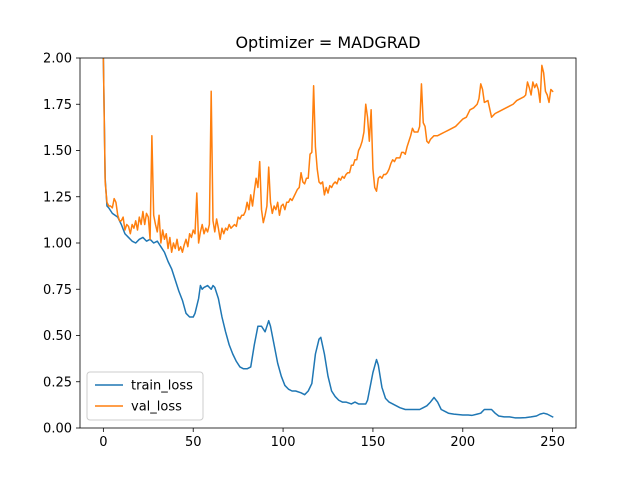  I want to click on y-tick-label: 1.00, so click(57, 244).